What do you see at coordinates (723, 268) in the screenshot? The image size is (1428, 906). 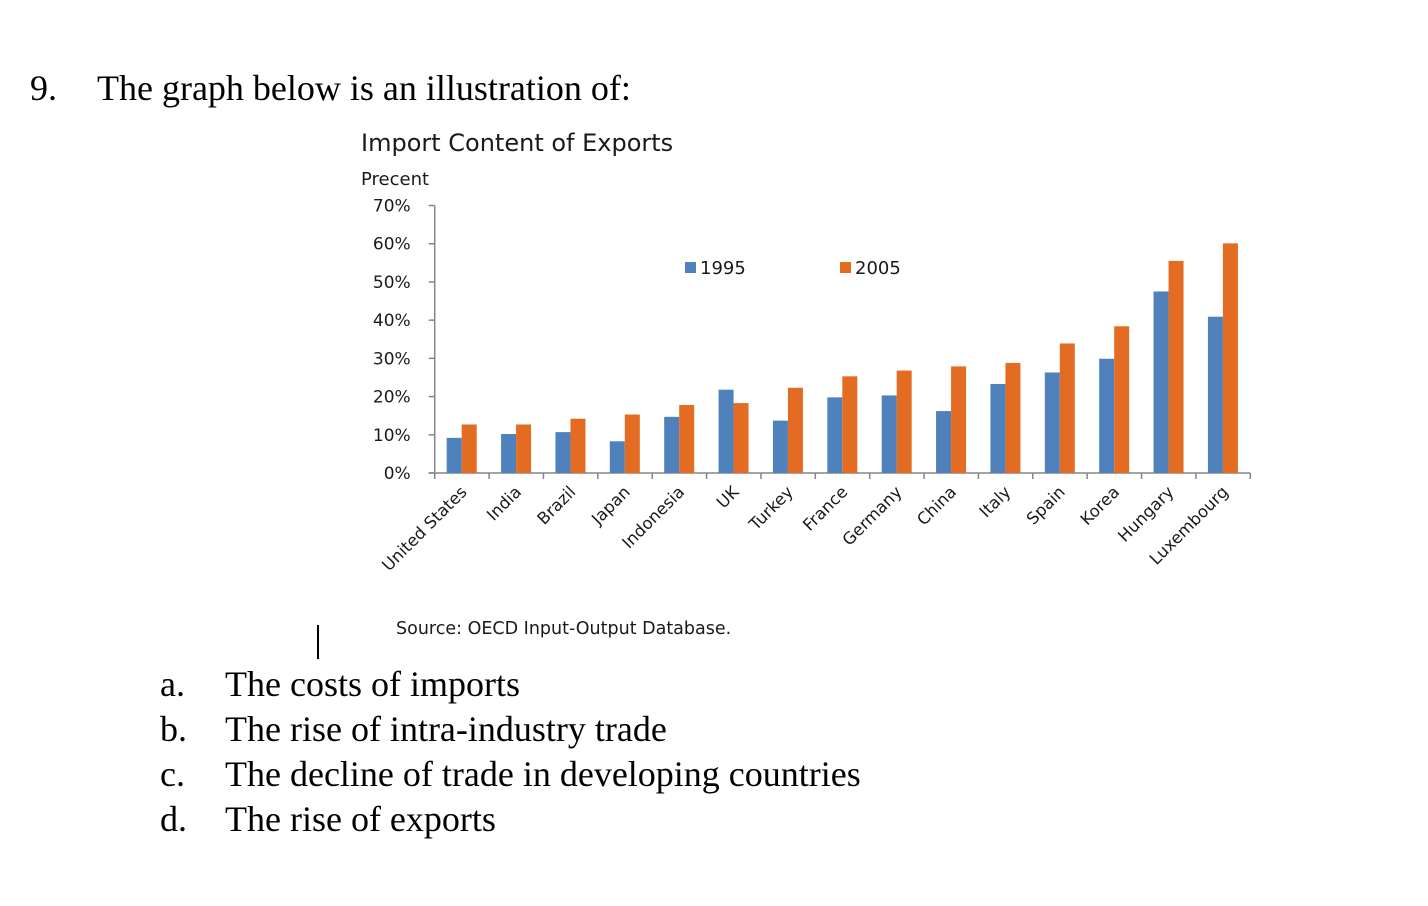 I see `legend-label: 1995` at bounding box center [723, 268].